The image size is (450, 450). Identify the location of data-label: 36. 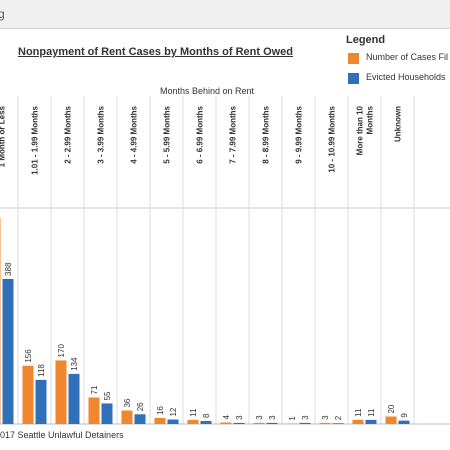
(127, 402).